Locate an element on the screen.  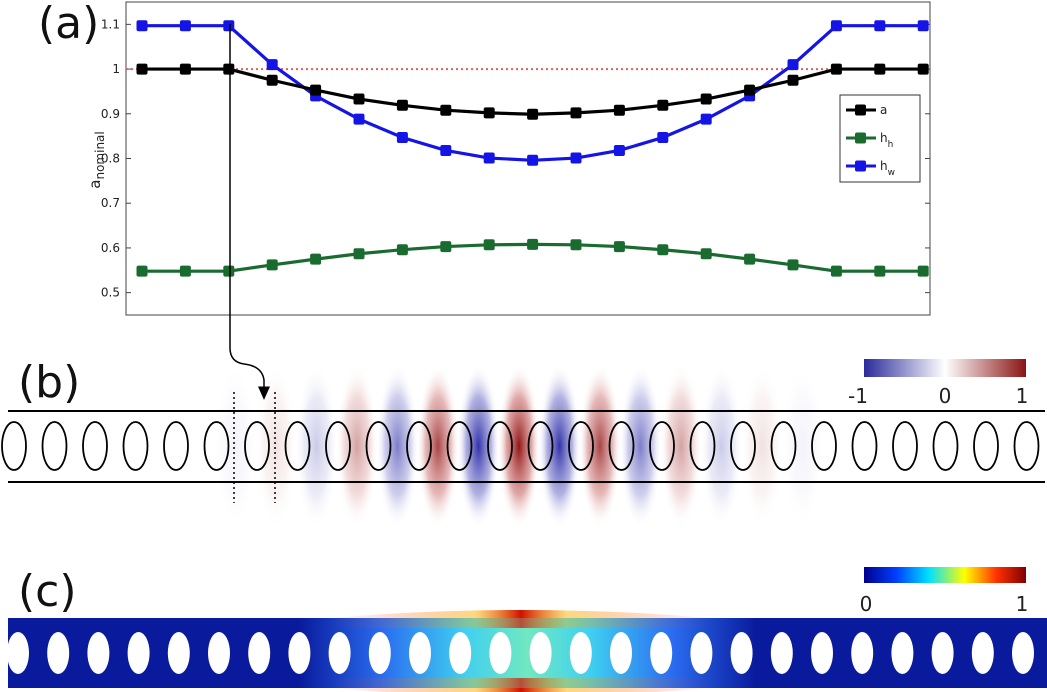
panel-b-label: (b) is located at coordinates (49, 382).